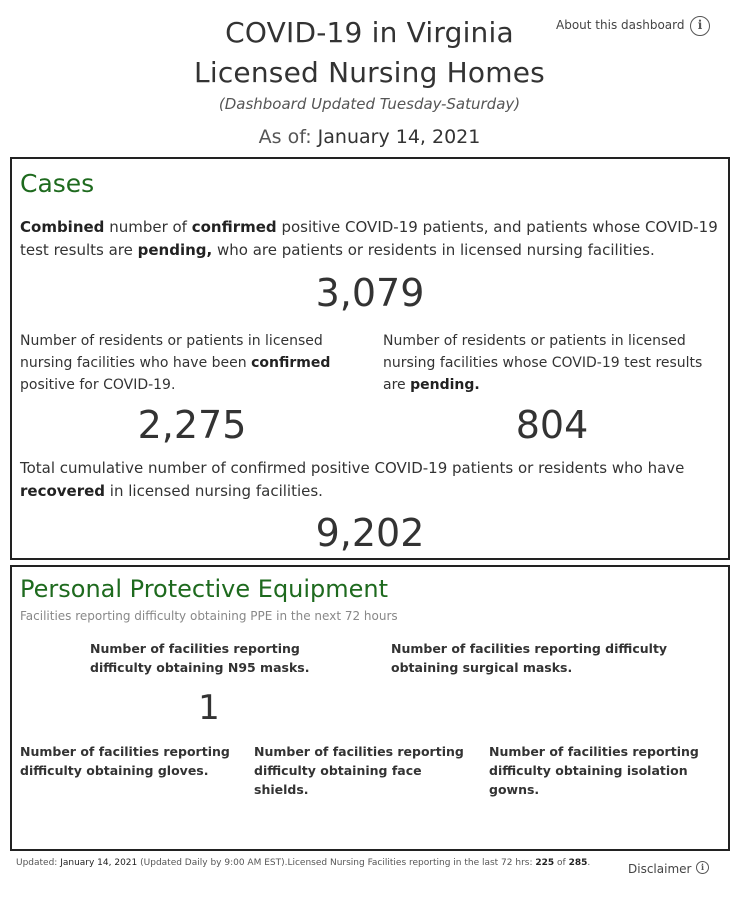  I want to click on as-of-date: As of: January 14, 2021, so click(369, 137).